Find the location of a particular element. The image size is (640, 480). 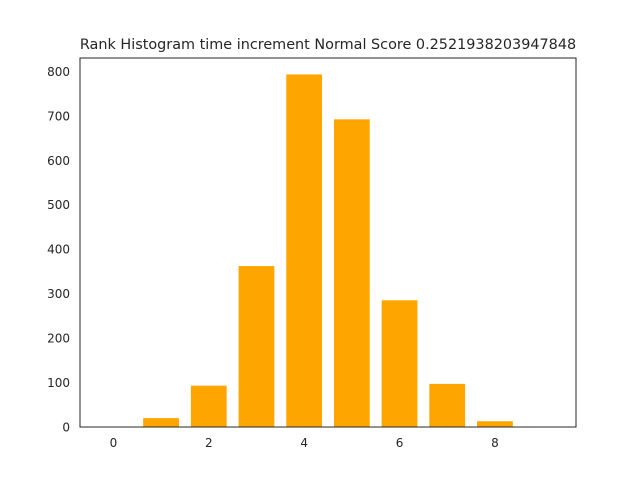

y-tick-label: 100 is located at coordinates (58, 383).